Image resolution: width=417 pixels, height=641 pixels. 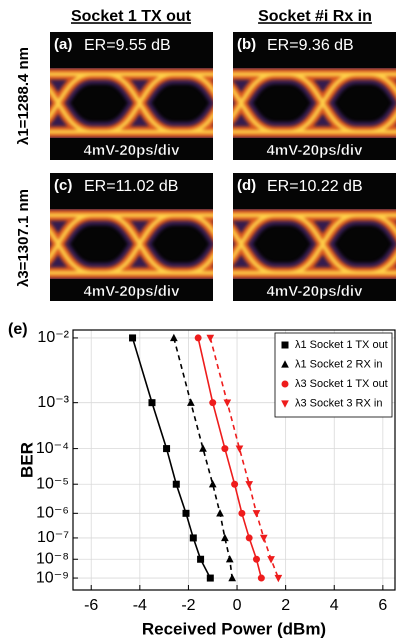 I want to click on eye-panel: (d) ER=10.22 dB 4mV-20ps/div, so click(x=314, y=237).